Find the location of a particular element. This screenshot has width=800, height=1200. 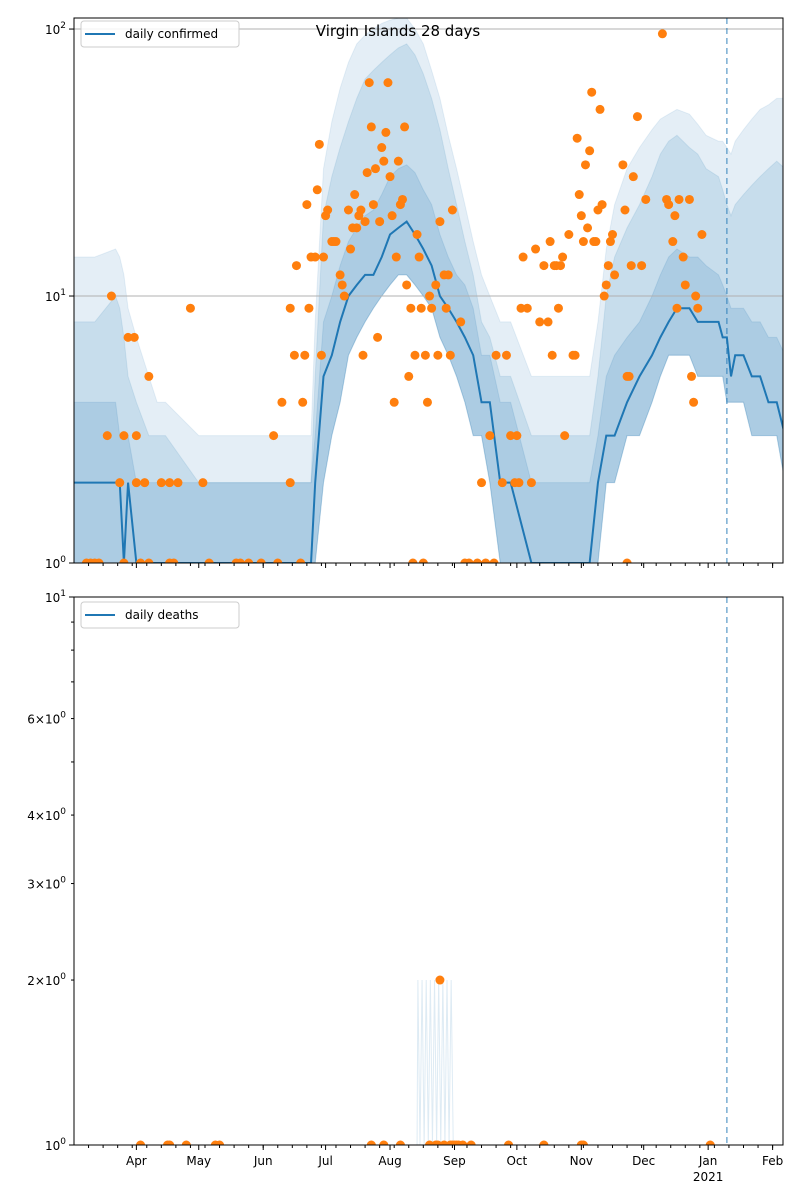

legend-confirmed-box is located at coordinates (160, 34).